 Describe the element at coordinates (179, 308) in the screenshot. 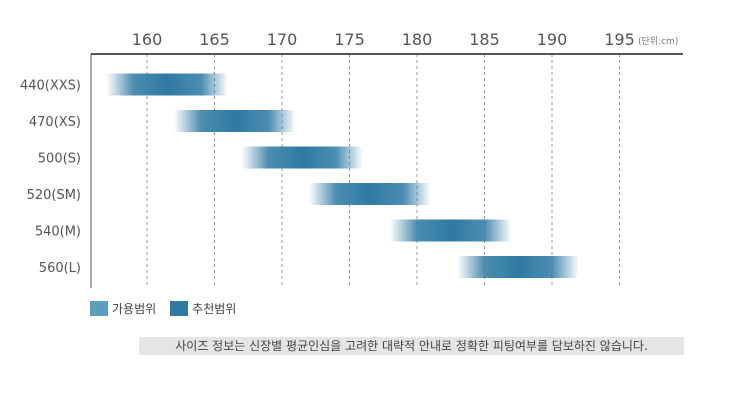

I see `legend-swatch-recommended` at that location.